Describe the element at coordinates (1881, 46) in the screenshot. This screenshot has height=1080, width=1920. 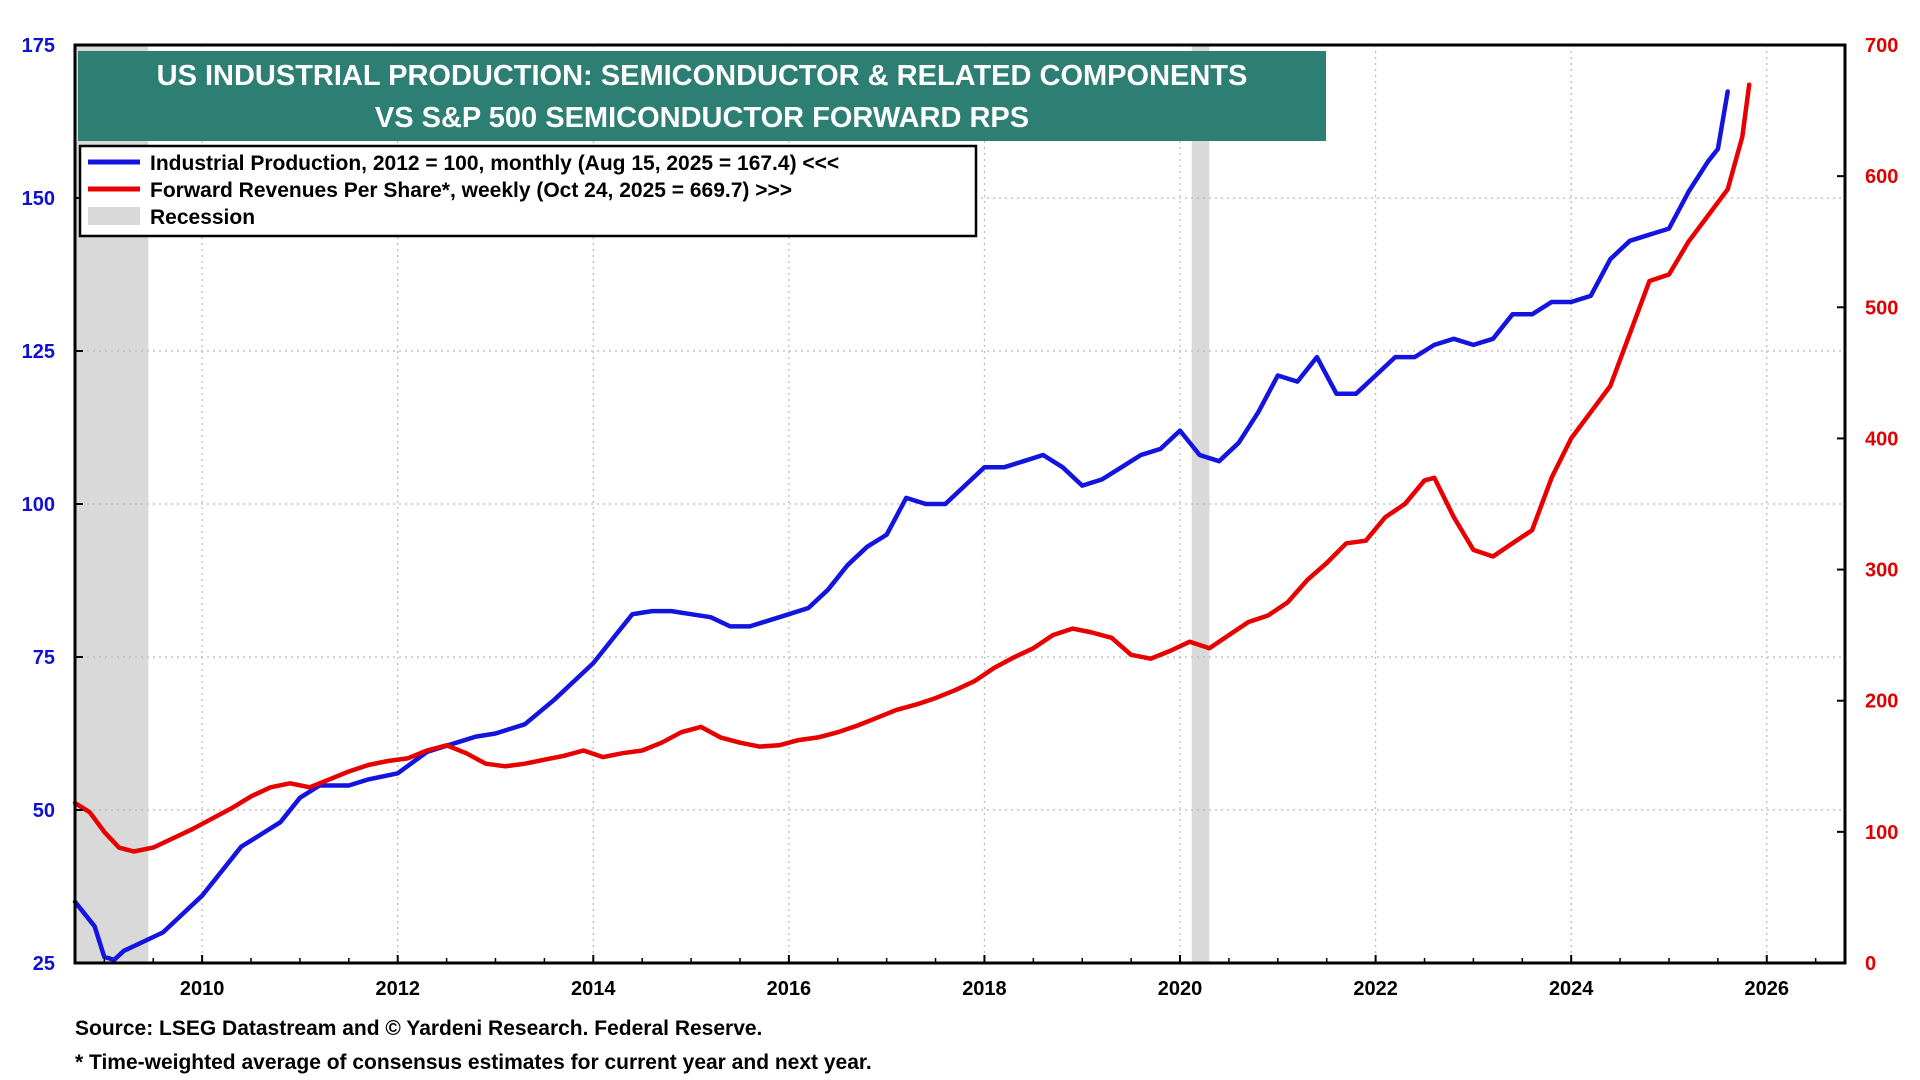
I see `y-right-tick-label-700: 700` at that location.